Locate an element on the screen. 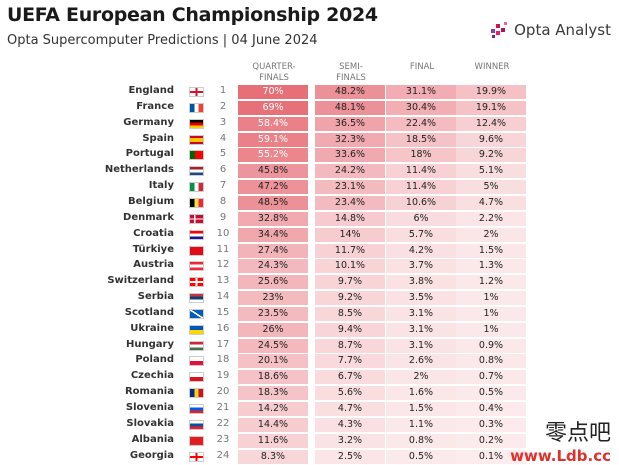 The width and height of the screenshot is (619, 465). prob-cell: 69% is located at coordinates (273, 107).